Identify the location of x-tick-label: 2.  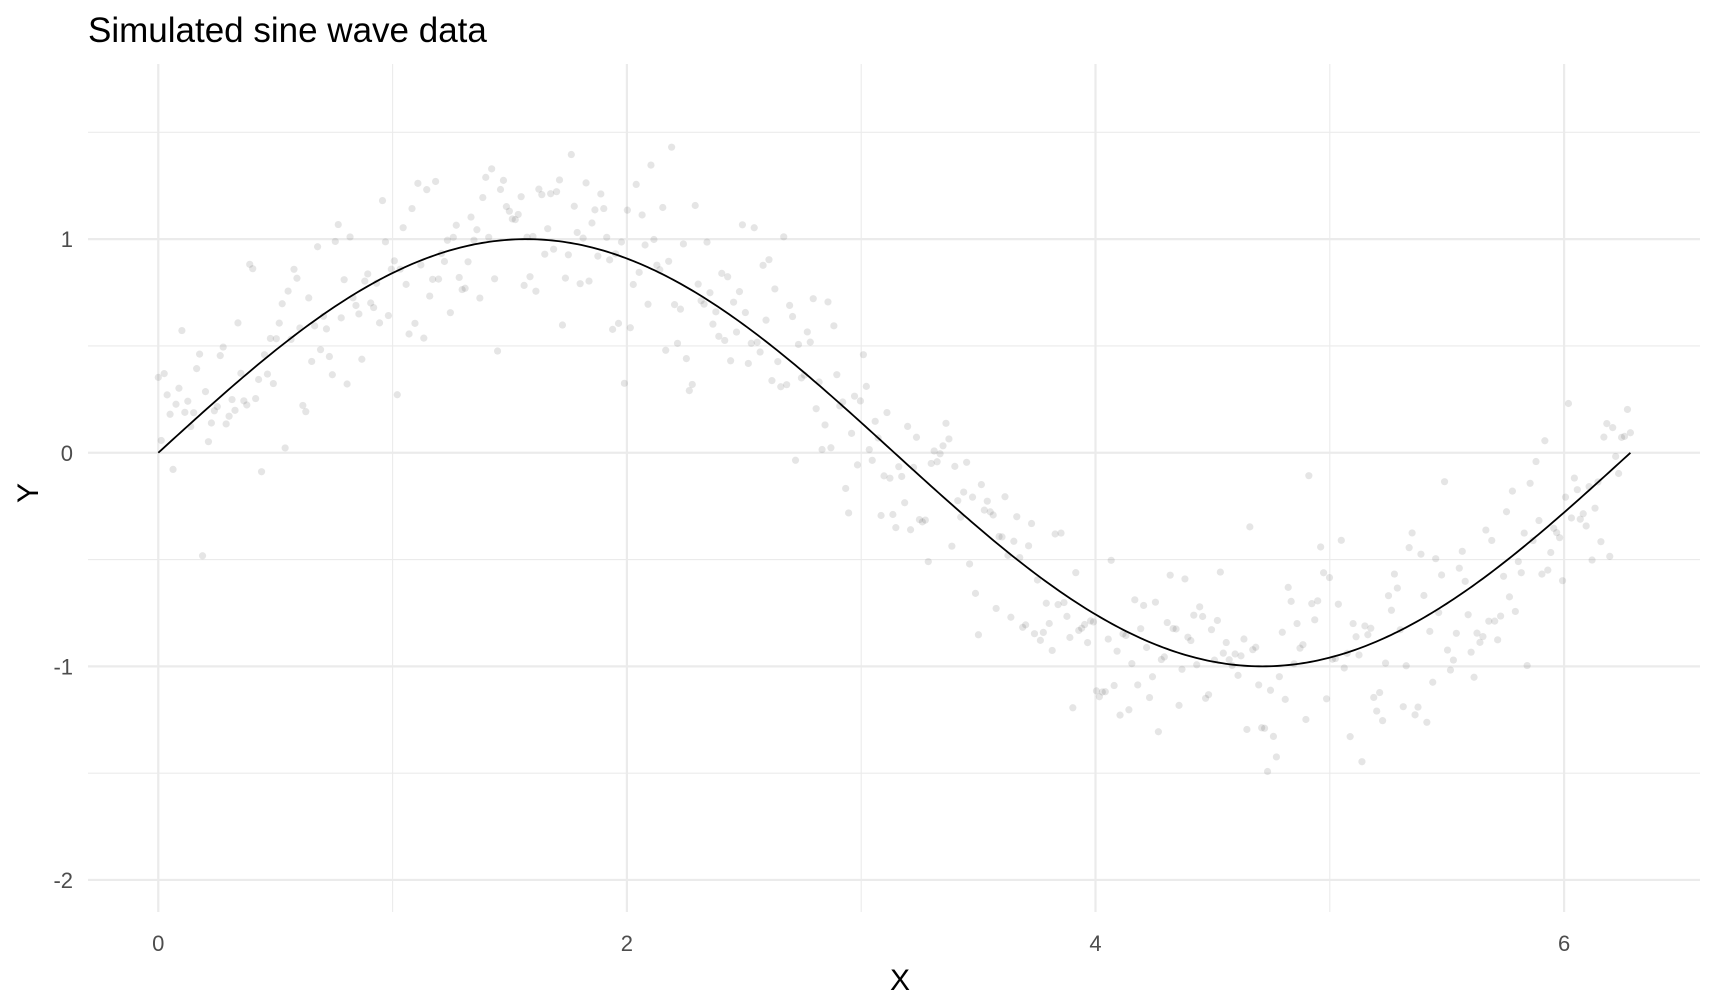
(627, 943).